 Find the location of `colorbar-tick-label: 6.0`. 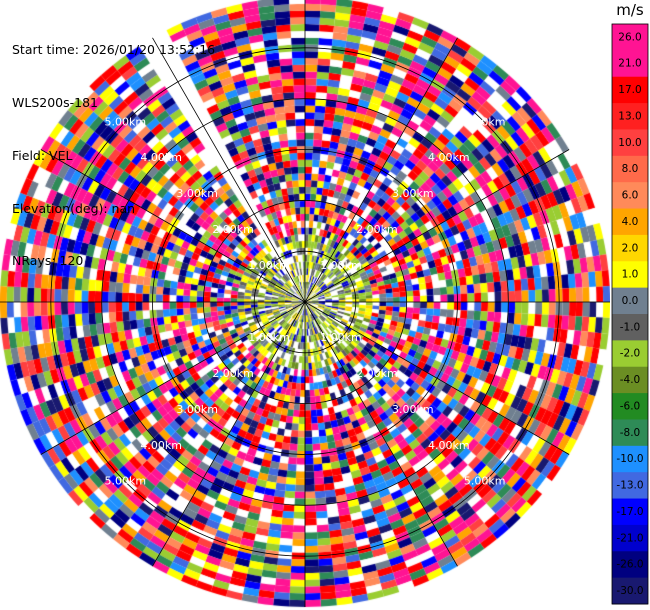

colorbar-tick-label: 6.0 is located at coordinates (630, 196).